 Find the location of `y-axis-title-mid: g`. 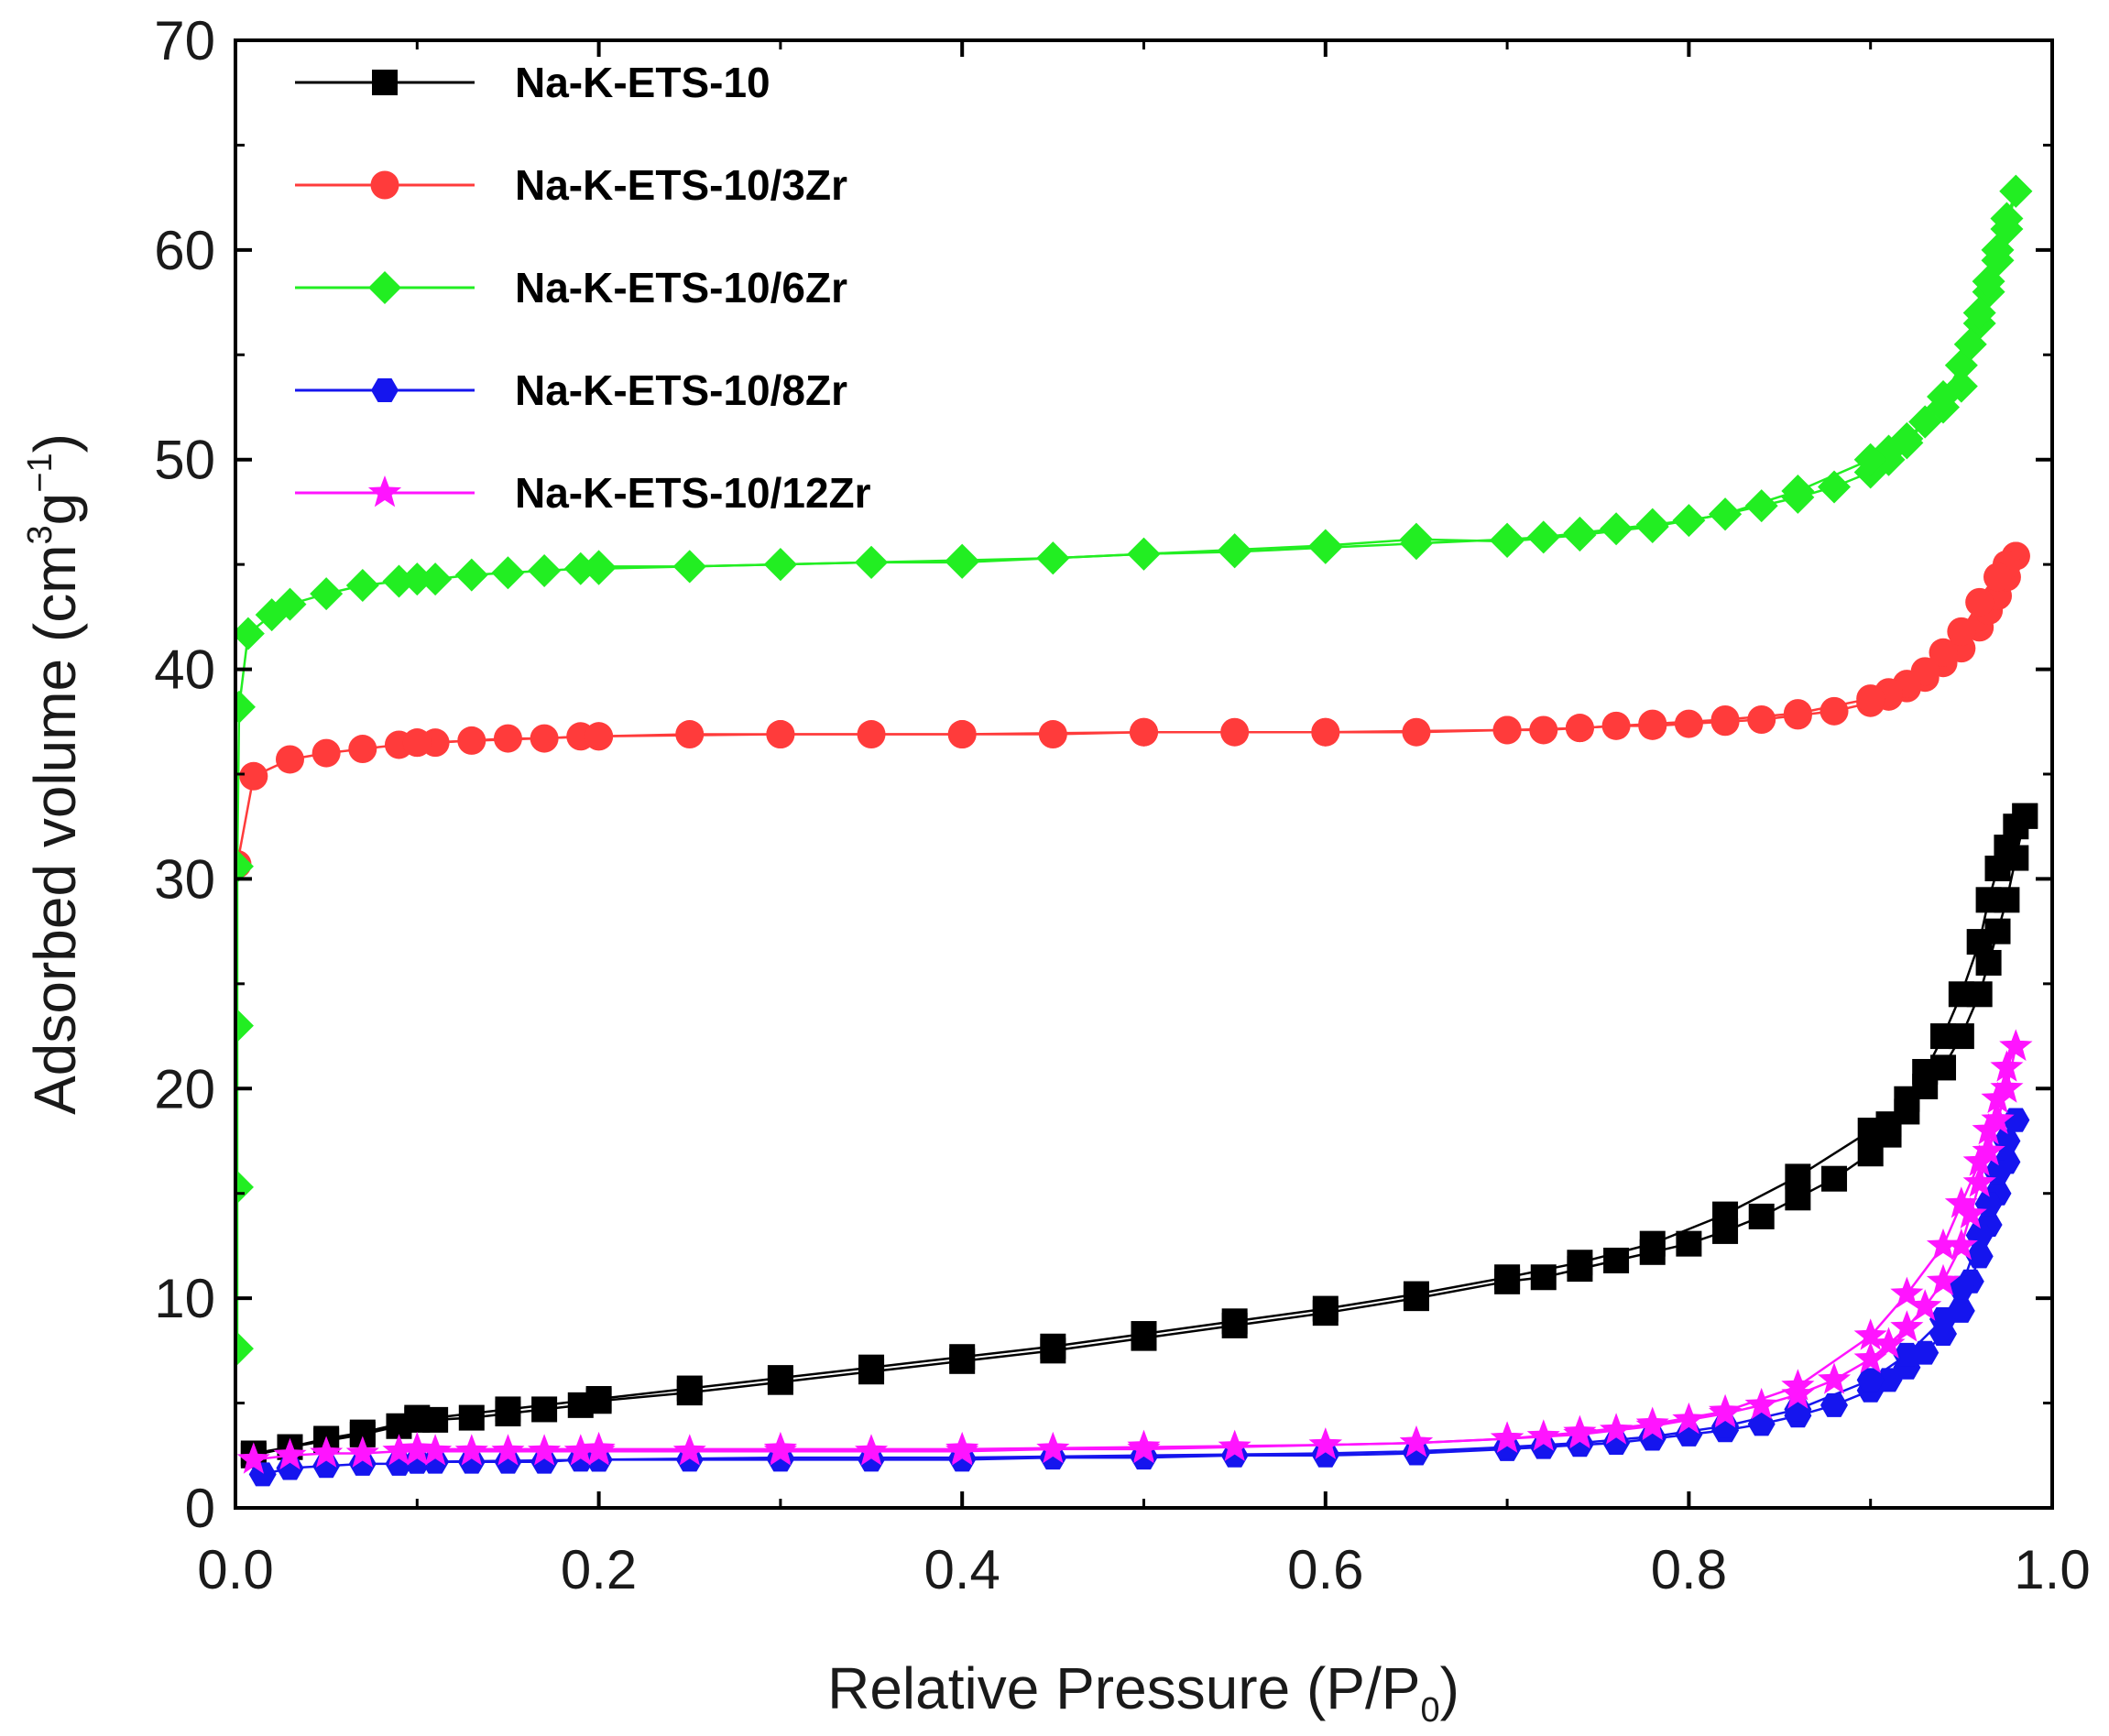

y-axis-title-mid: g is located at coordinates (55, 509).